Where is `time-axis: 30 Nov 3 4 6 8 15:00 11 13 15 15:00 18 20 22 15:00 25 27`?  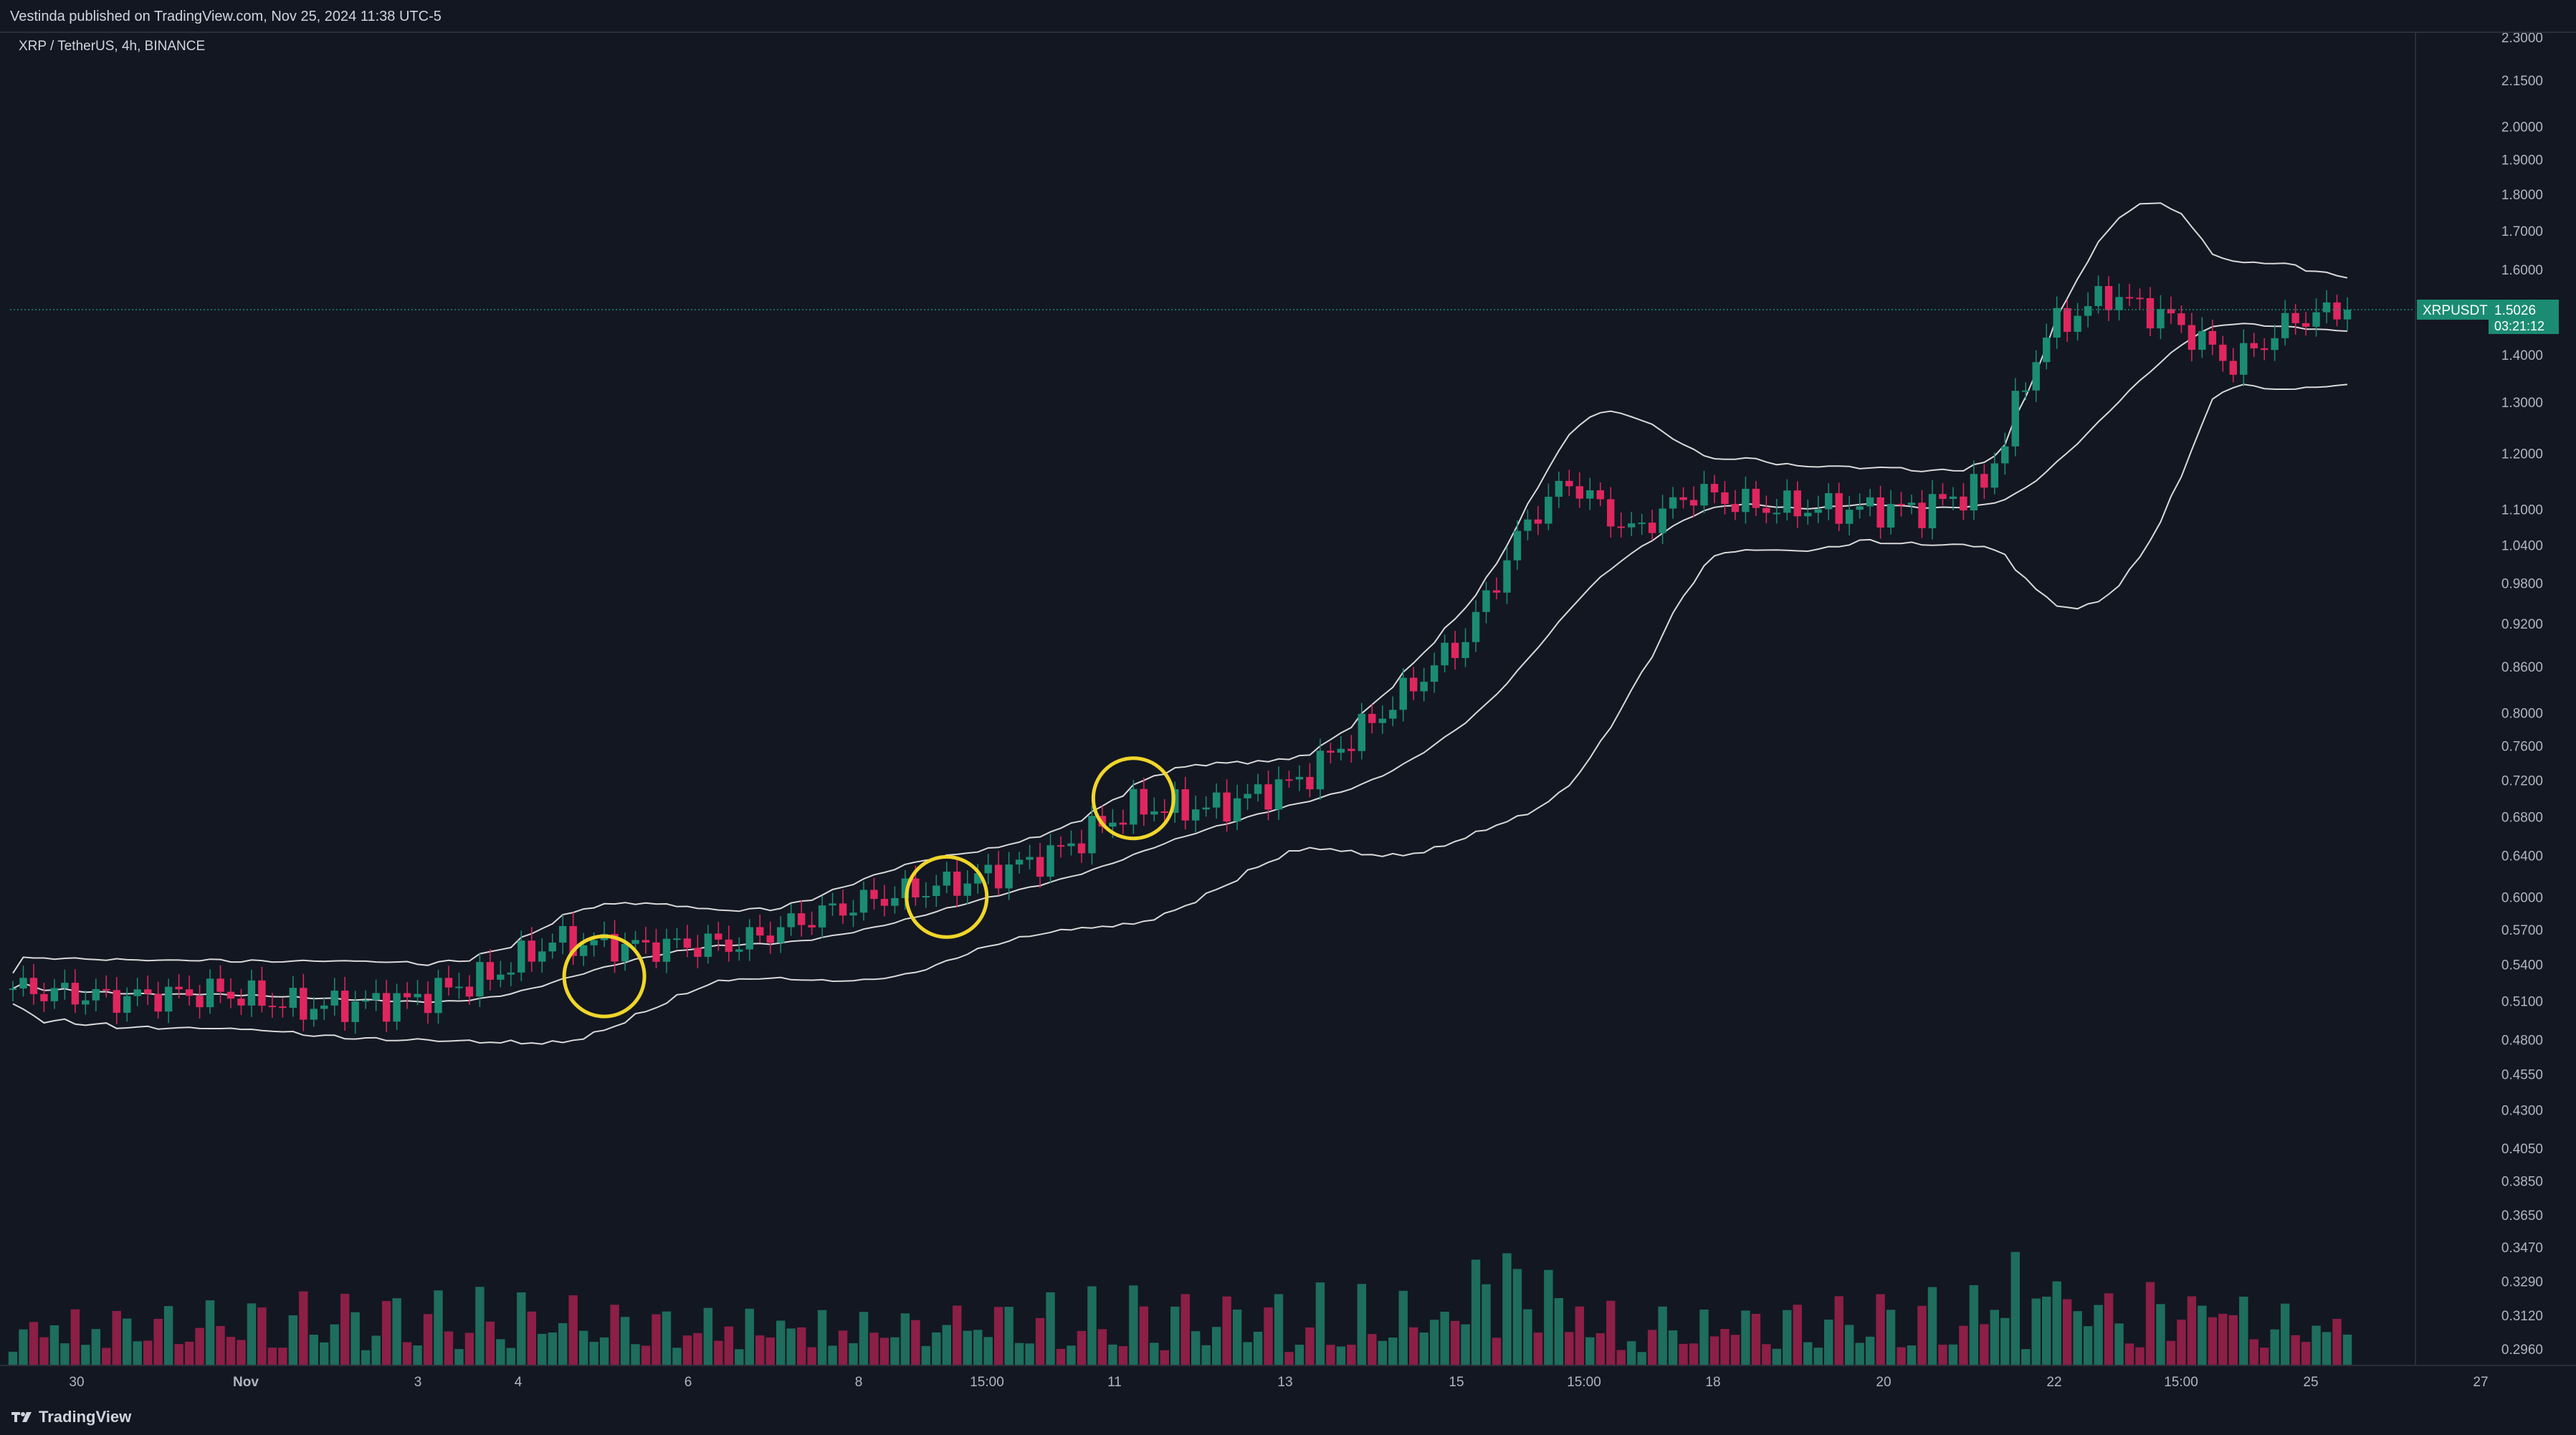
time-axis: 30 Nov 3 4 6 8 15:00 11 13 15 15:00 18 20 22 15:00 25 27 is located at coordinates (1288, 1377).